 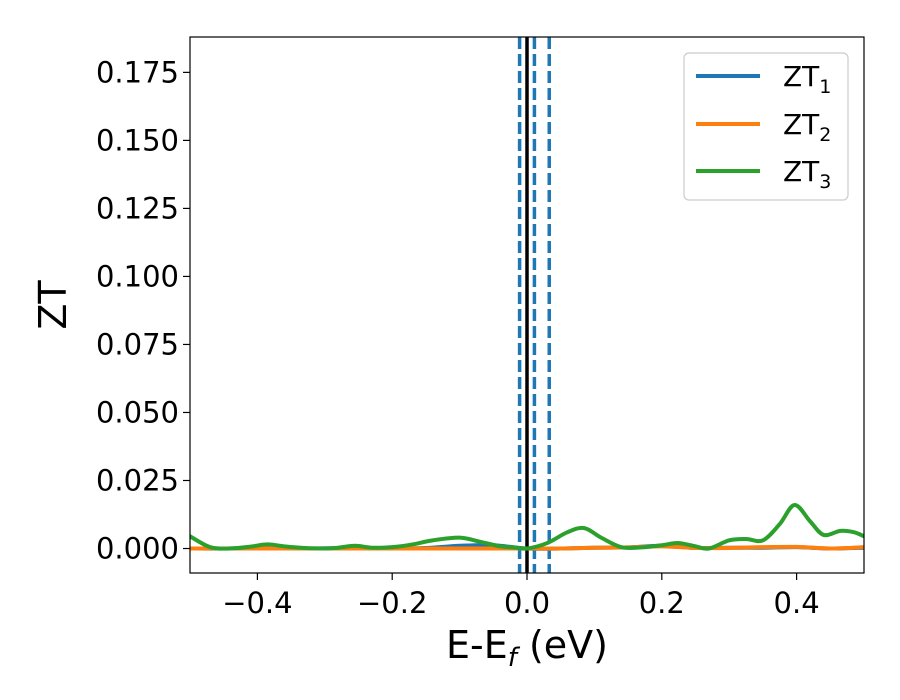 What do you see at coordinates (53, 305) in the screenshot?
I see `y-axis-label: ZT` at bounding box center [53, 305].